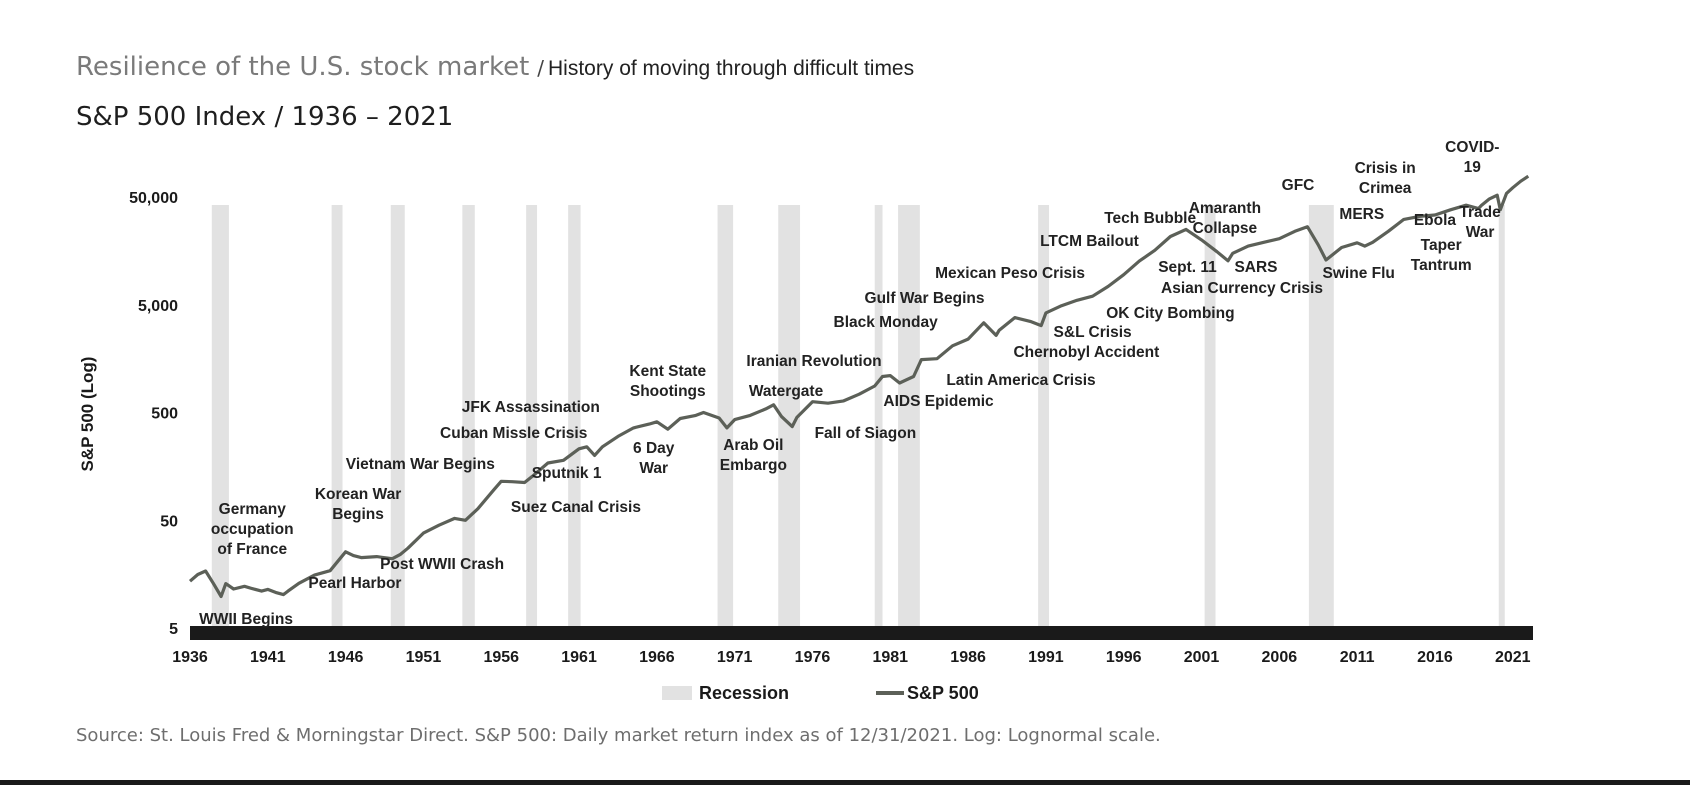 This screenshot has width=1690, height=785. What do you see at coordinates (938, 401) in the screenshot?
I see `event-annotation: AIDS Epidemic` at bounding box center [938, 401].